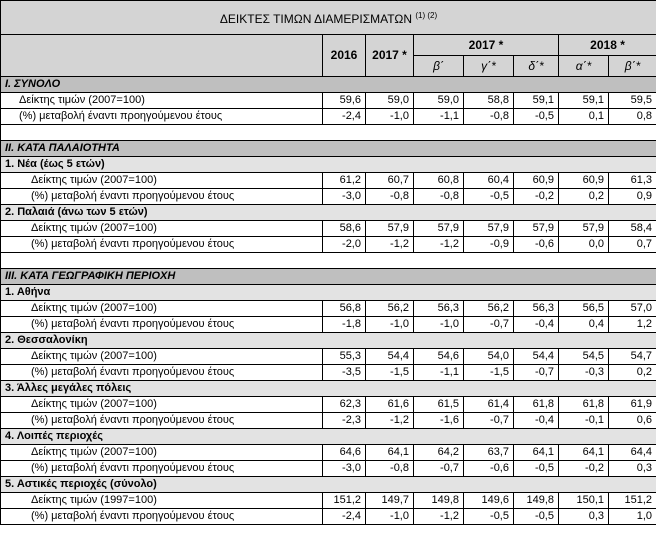 This screenshot has width=656, height=535. What do you see at coordinates (488, 500) in the screenshot?
I see `value-cell: 149,6` at bounding box center [488, 500].